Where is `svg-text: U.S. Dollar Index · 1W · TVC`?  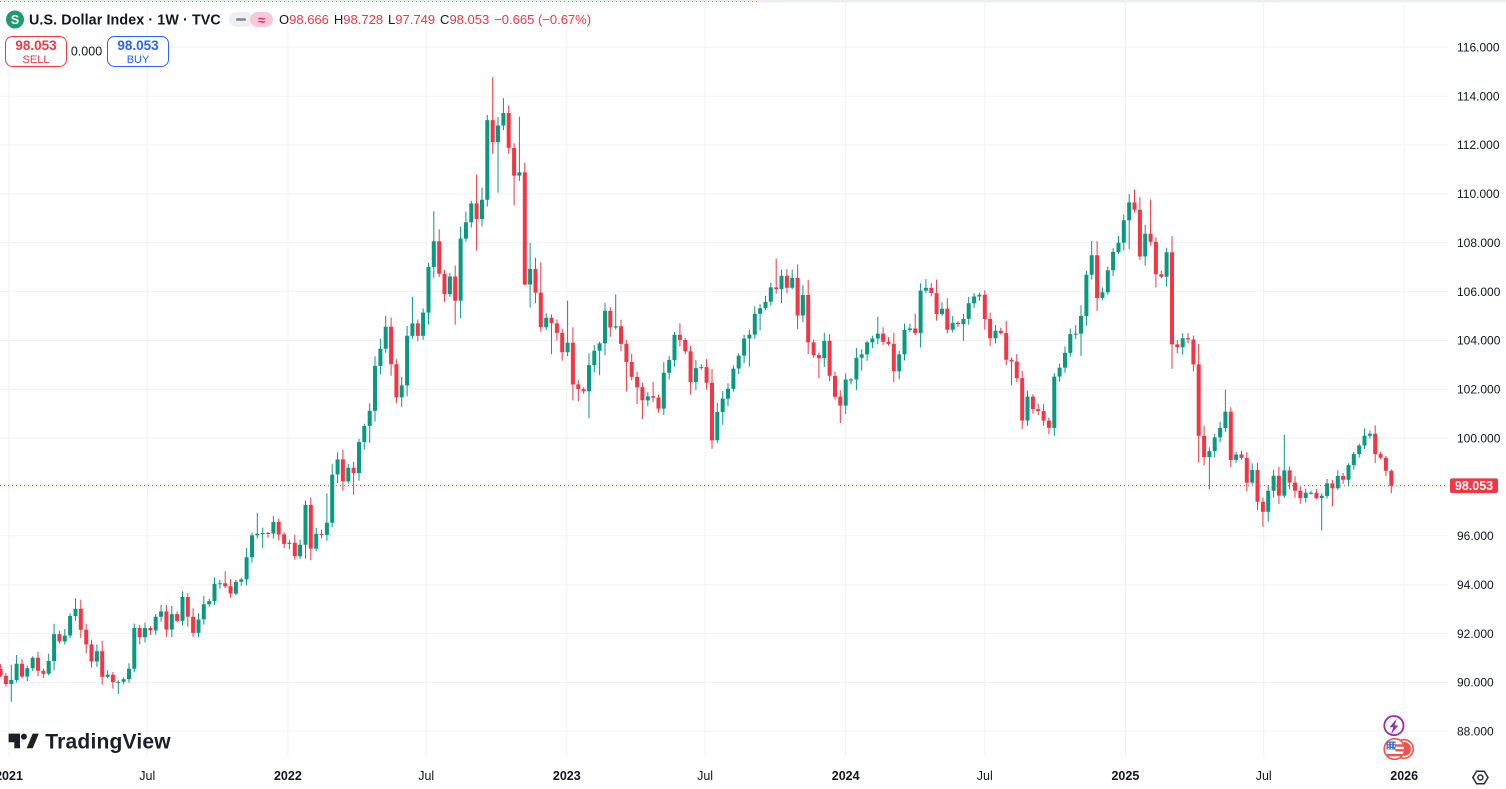
svg-text: U.S. Dollar Index · 1W · TVC is located at coordinates (125, 21).